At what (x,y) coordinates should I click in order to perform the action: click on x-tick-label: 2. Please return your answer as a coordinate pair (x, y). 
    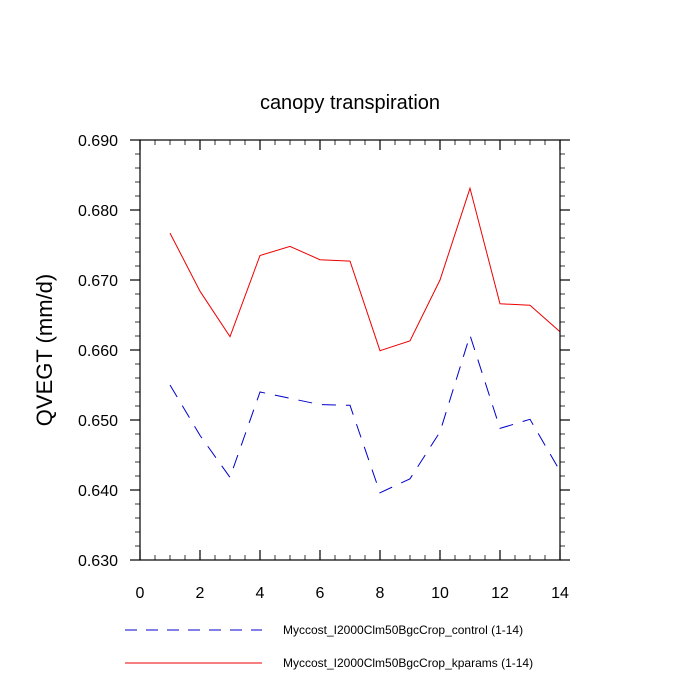
    Looking at the image, I should click on (200, 593).